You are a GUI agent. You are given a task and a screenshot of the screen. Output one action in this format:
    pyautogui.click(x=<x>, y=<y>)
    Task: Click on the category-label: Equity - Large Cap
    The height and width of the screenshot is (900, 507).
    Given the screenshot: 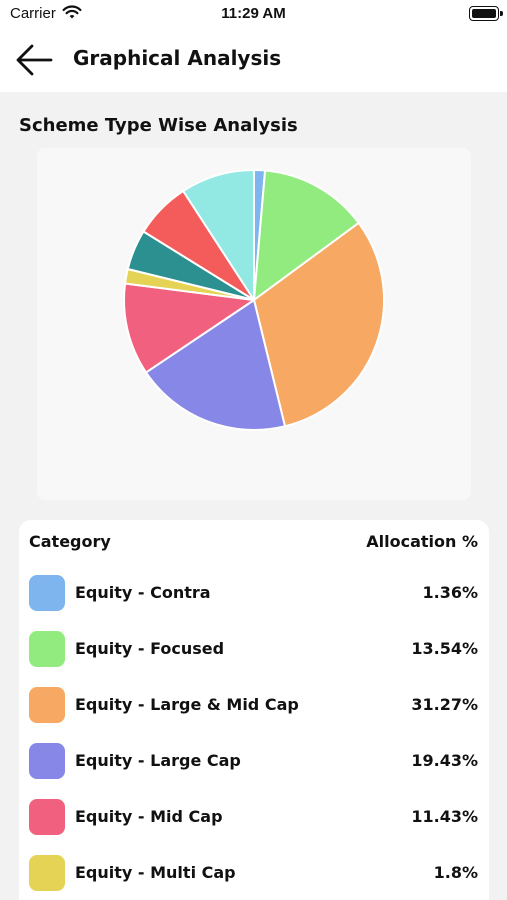 What is the action you would take?
    pyautogui.click(x=158, y=760)
    